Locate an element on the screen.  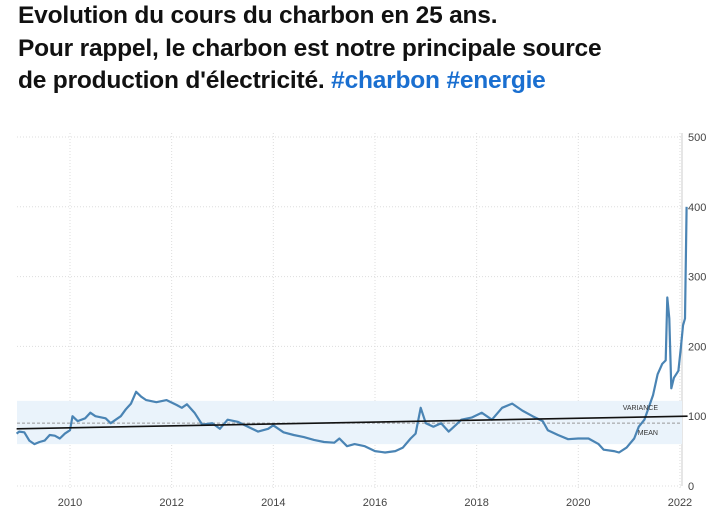
y-tick-label: 100 is located at coordinates (697, 417).